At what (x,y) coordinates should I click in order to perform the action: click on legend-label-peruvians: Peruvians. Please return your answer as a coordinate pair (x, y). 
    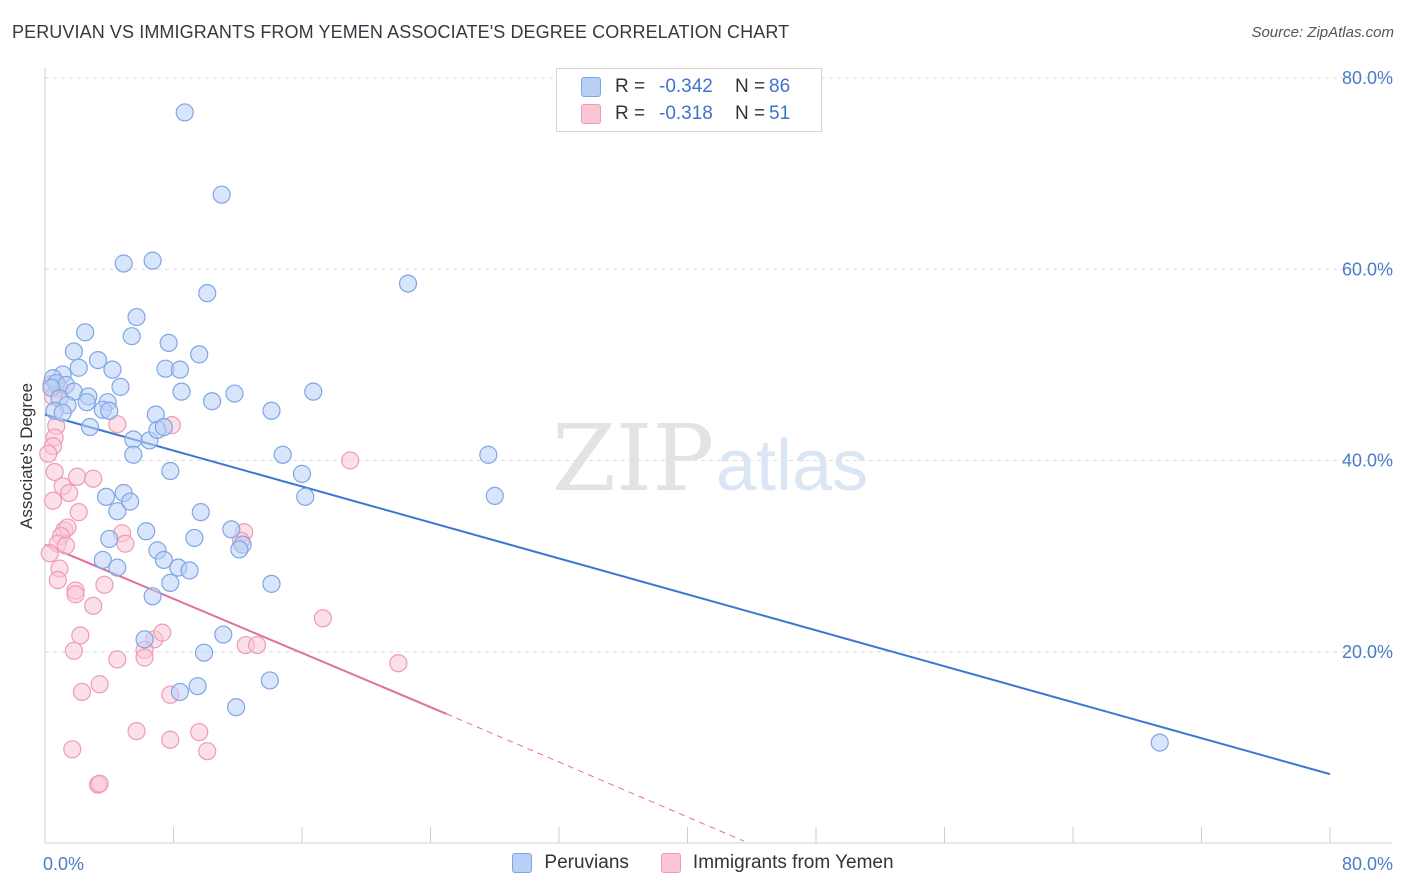
    Looking at the image, I should click on (586, 862).